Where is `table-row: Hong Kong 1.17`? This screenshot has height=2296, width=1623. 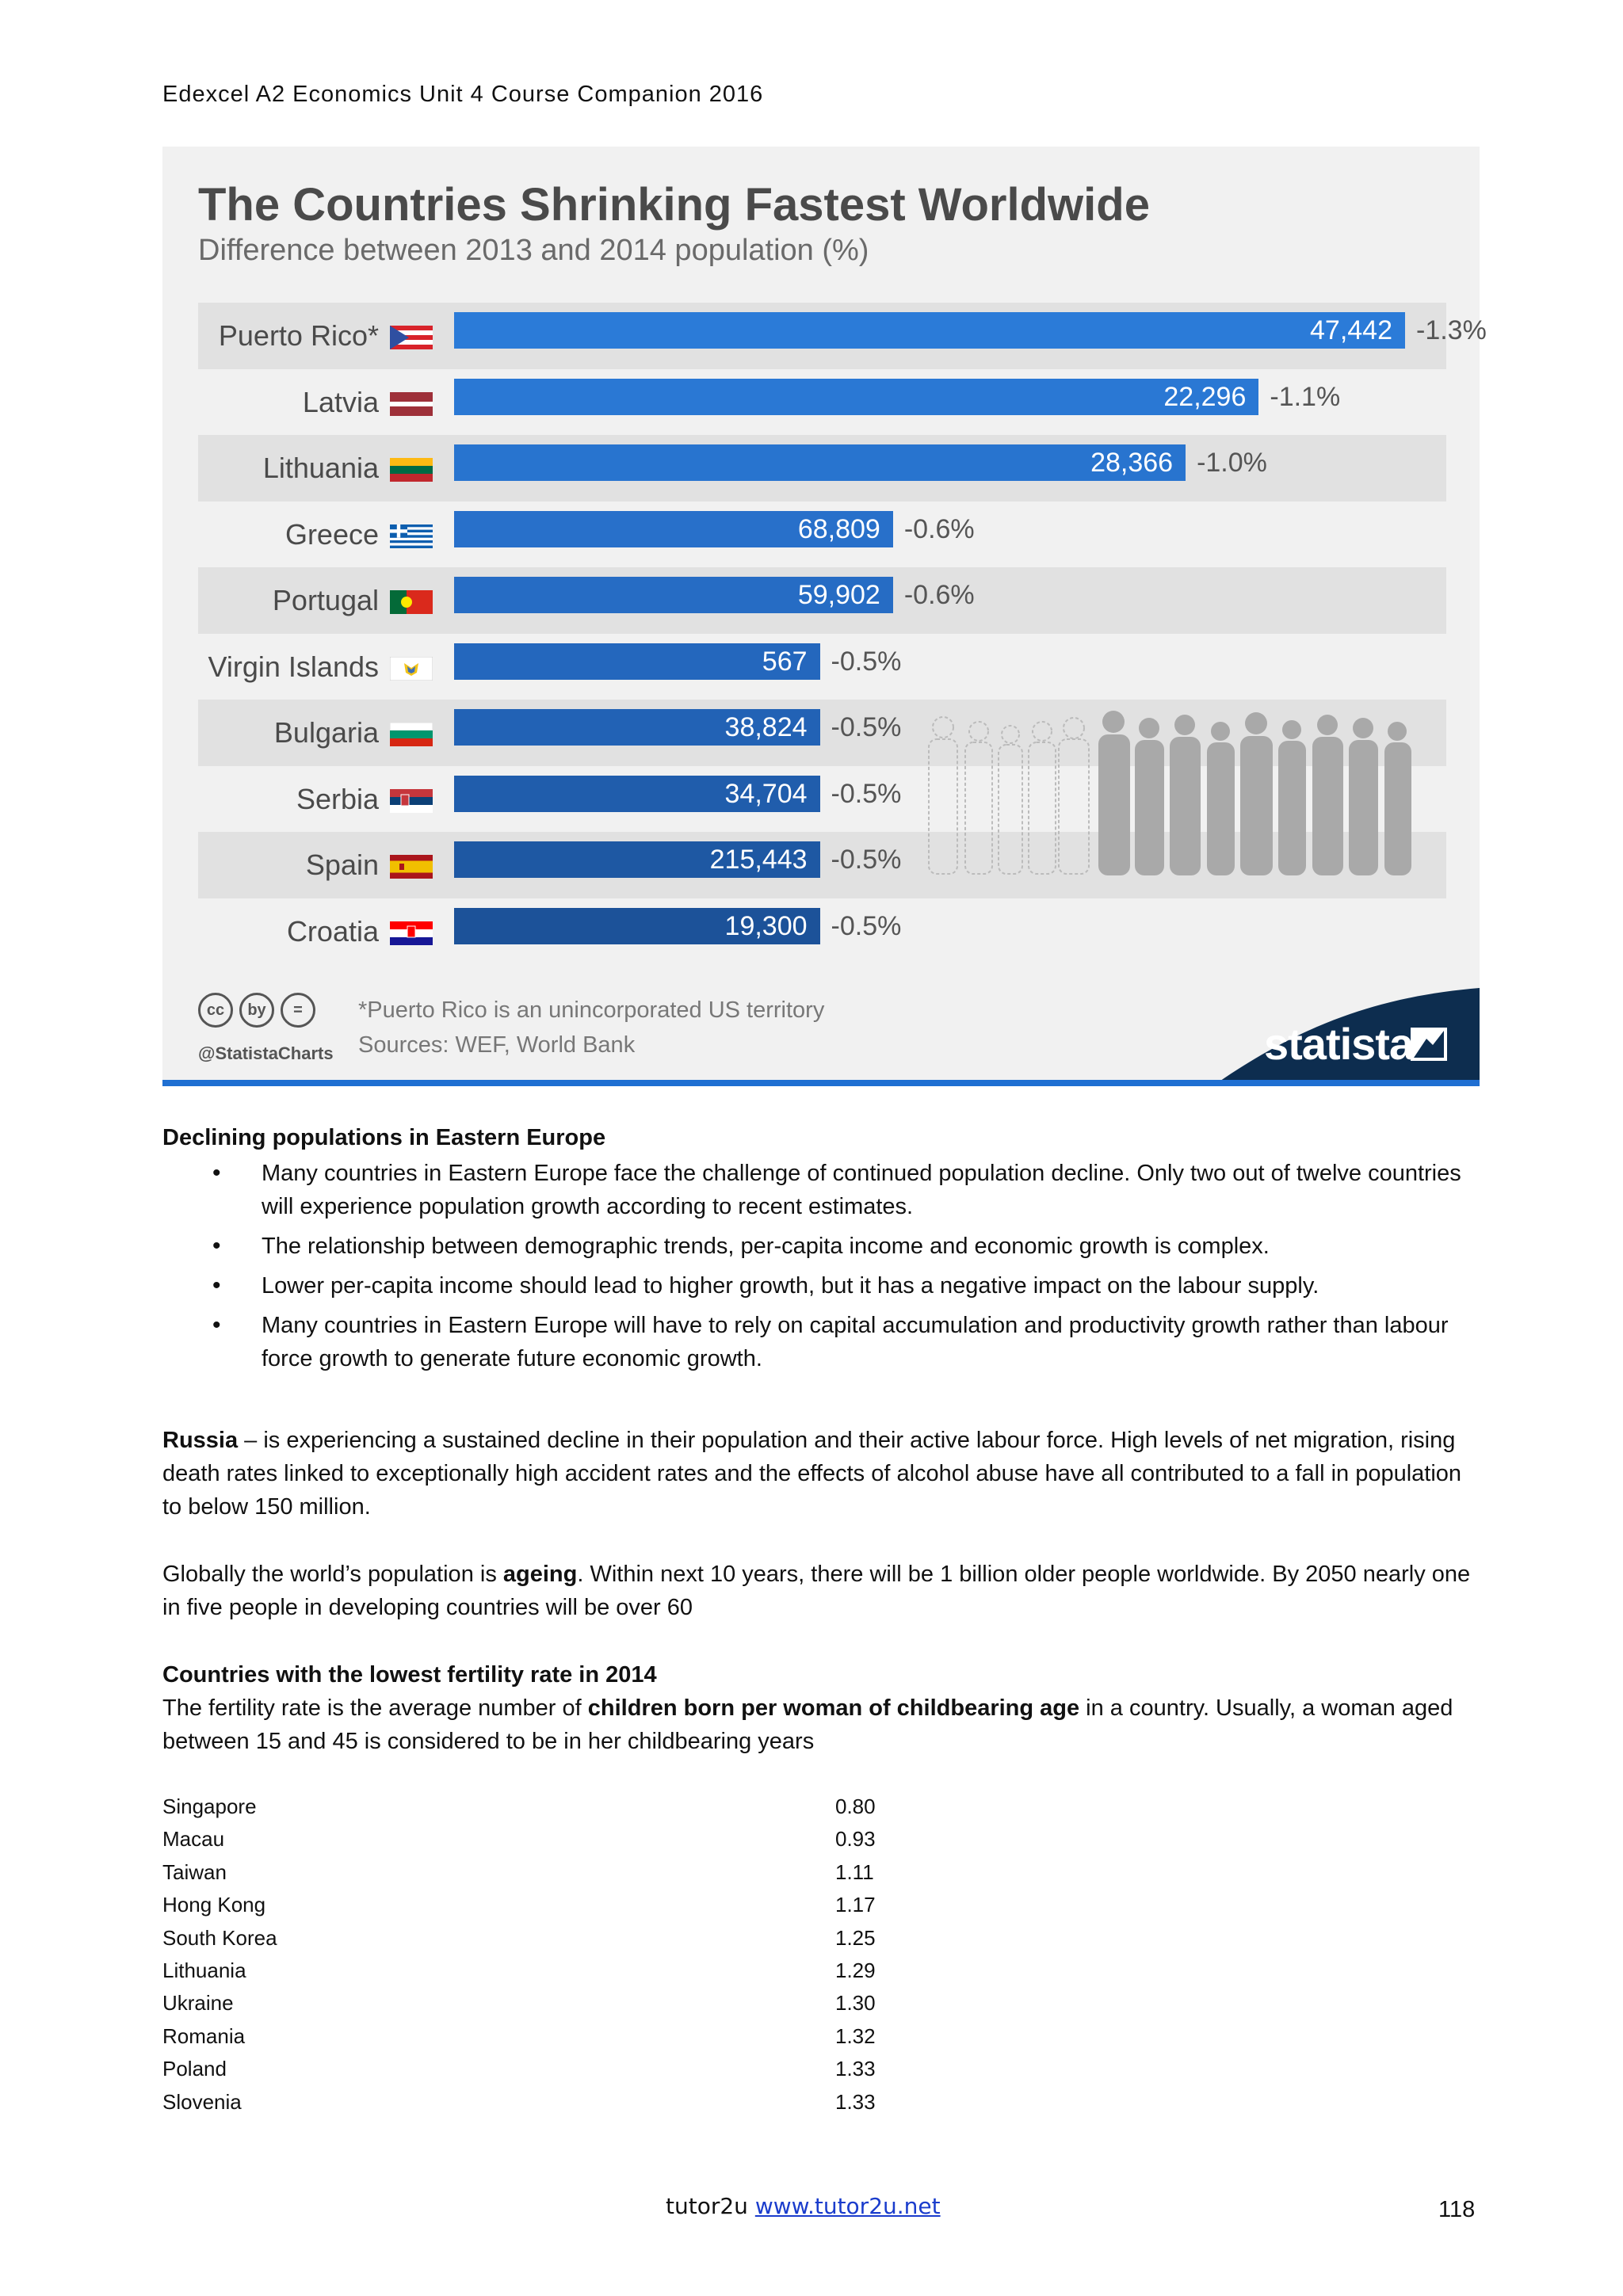 table-row: Hong Kong 1.17 is located at coordinates (519, 1905).